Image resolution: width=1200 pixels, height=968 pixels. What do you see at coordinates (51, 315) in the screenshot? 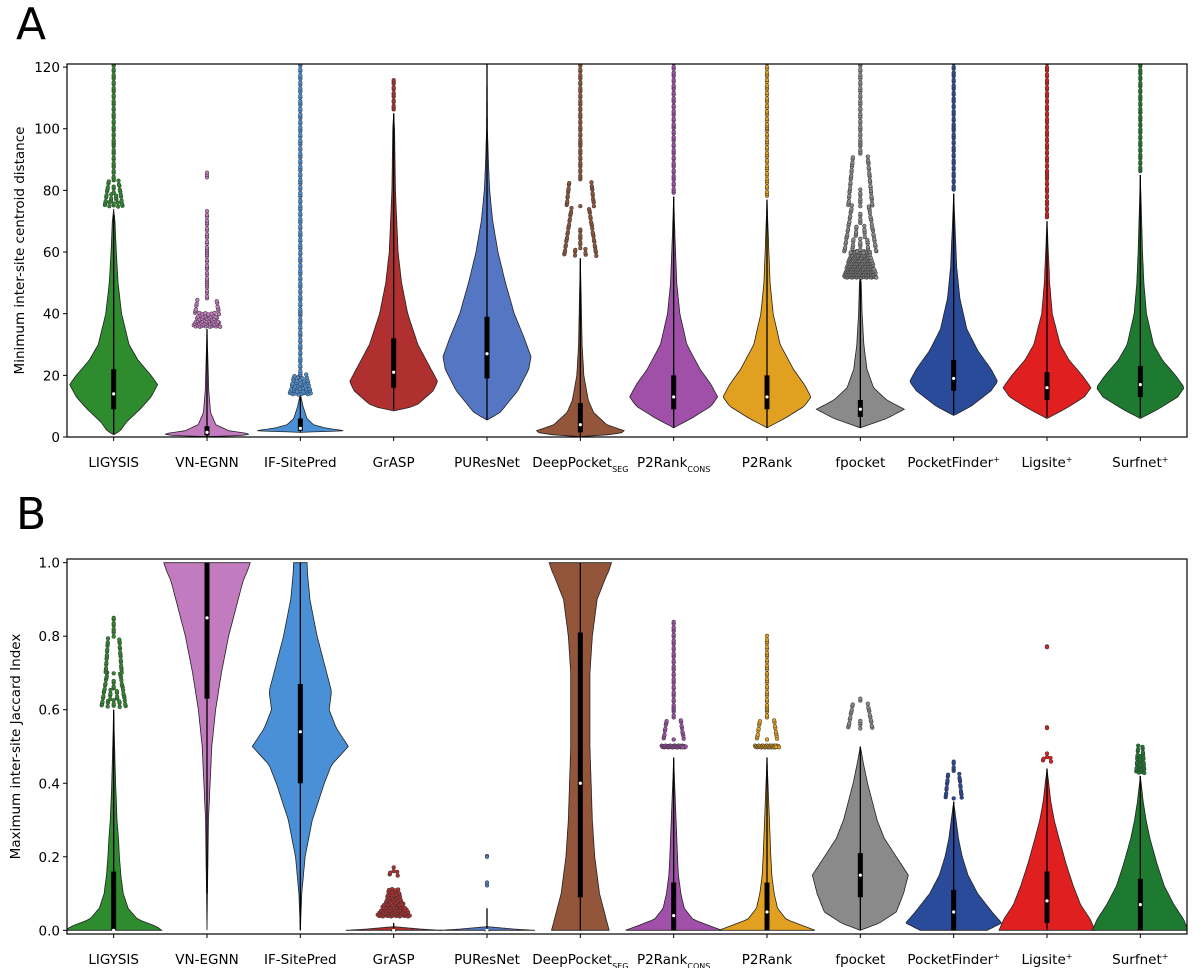
I see `y-tick-label: 40` at bounding box center [51, 315].